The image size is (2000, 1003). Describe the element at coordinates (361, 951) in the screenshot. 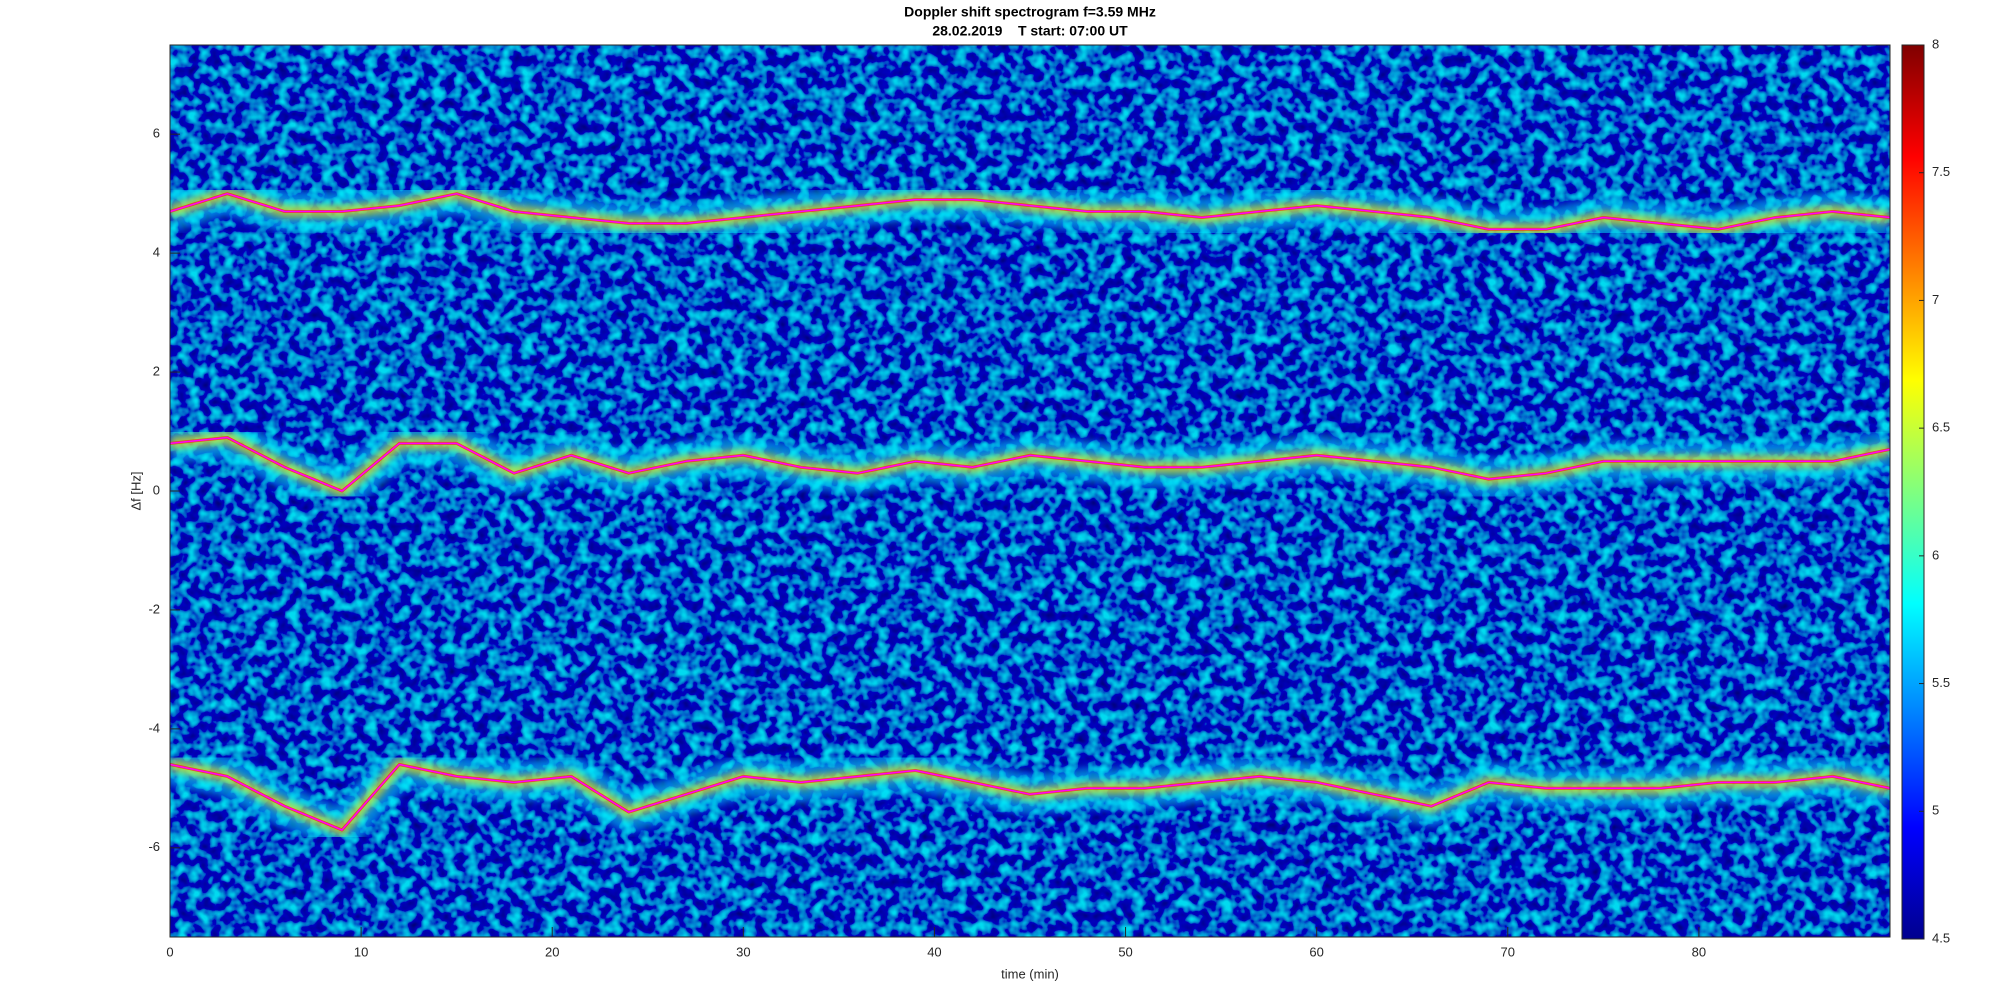

I see `x-tick-label: 10` at that location.